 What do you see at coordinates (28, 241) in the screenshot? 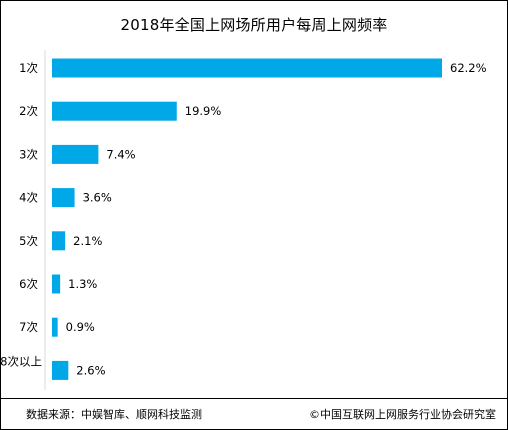
I see `category-label-5: 5次` at bounding box center [28, 241].